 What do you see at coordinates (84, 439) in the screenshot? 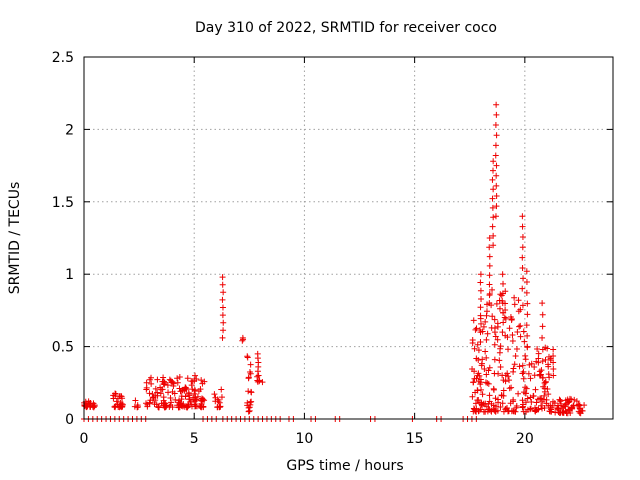
I see `x-tick-label: 0` at bounding box center [84, 439].